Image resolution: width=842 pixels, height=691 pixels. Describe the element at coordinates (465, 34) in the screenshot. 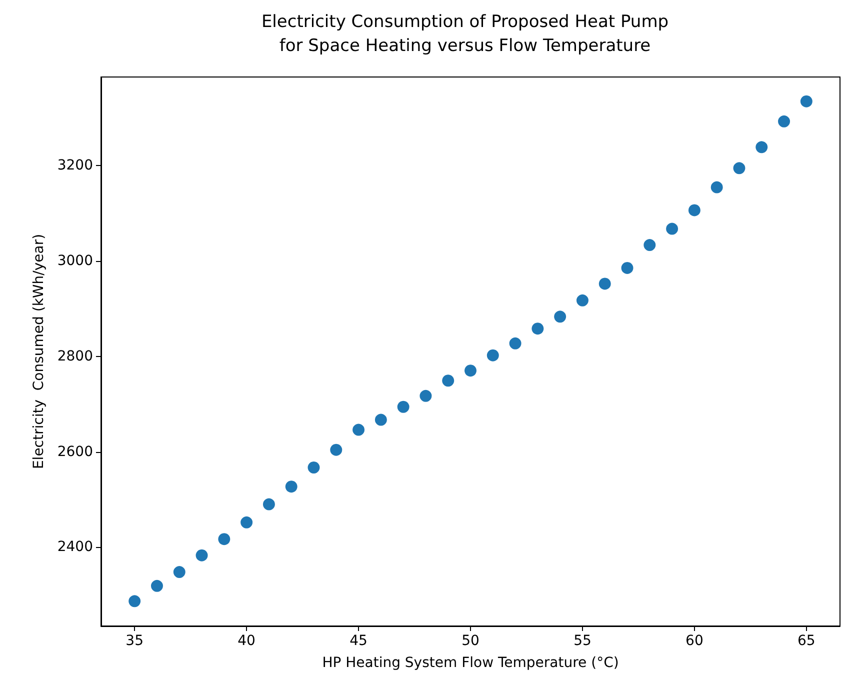

I see `chart-title: Electricity Consumption of Proposed Heat Pump for Space Heating versus Flow Temperature` at that location.